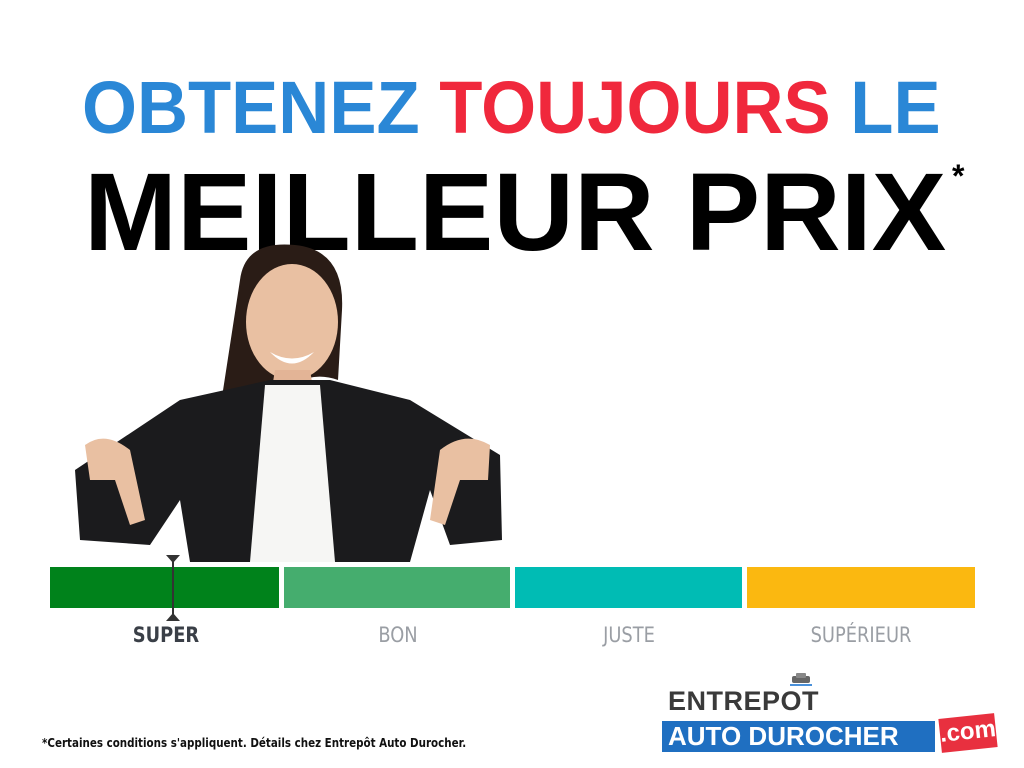 This screenshot has width=1024, height=768. Describe the element at coordinates (635, 107) in the screenshot. I see `headline-word-toujours: TOUJOURS` at that location.